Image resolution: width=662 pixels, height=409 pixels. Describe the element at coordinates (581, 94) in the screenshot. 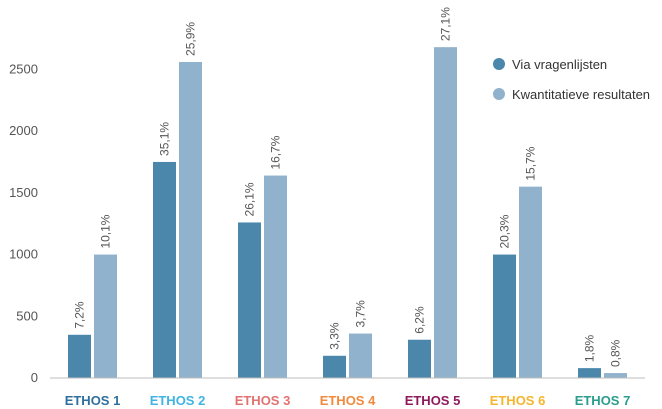

I see `legend-label: Kwantitatieve resultaten` at that location.